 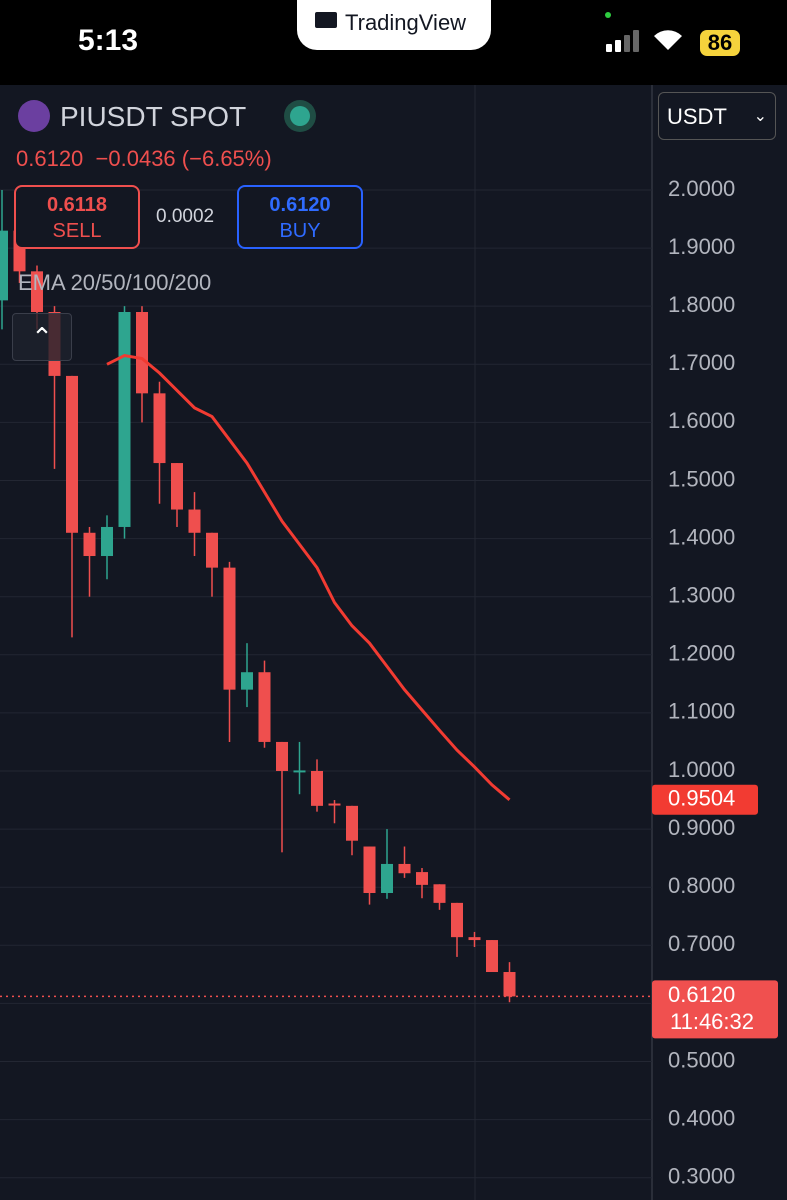 What do you see at coordinates (701, 595) in the screenshot?
I see `y-tick-label: 1.3000` at bounding box center [701, 595].